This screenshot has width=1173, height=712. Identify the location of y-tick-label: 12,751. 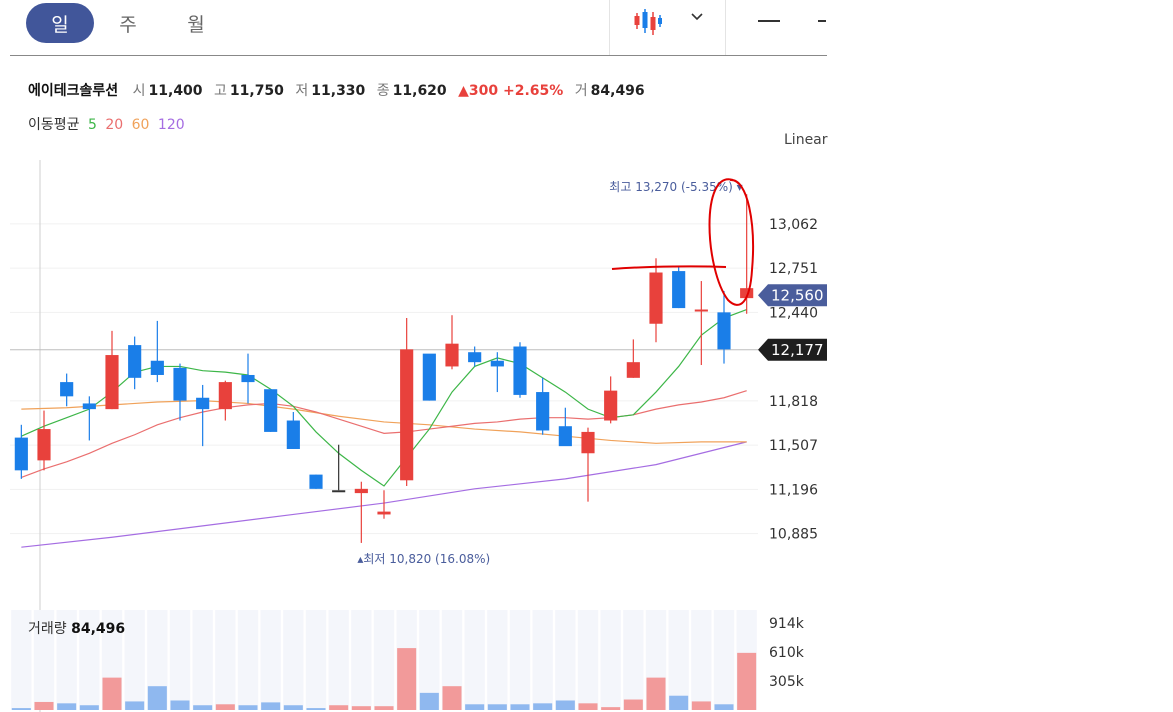
(793, 269).